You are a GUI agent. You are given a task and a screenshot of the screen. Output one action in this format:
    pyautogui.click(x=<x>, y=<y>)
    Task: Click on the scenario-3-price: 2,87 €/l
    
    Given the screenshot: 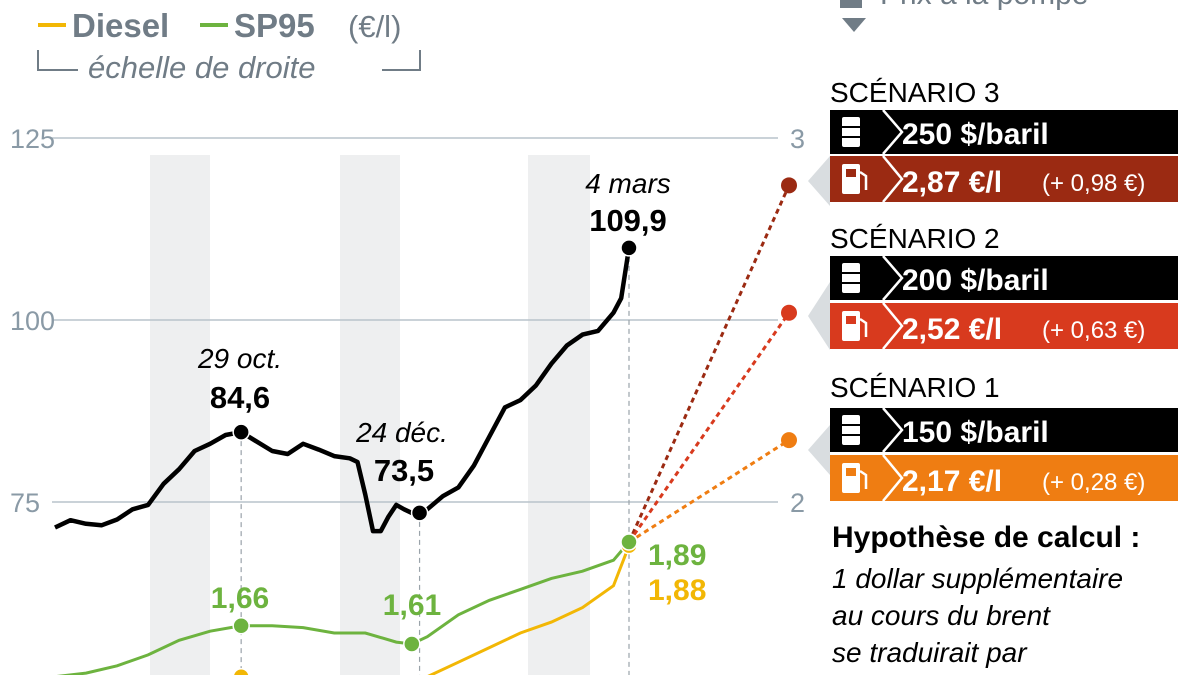 What is the action you would take?
    pyautogui.click(x=952, y=182)
    